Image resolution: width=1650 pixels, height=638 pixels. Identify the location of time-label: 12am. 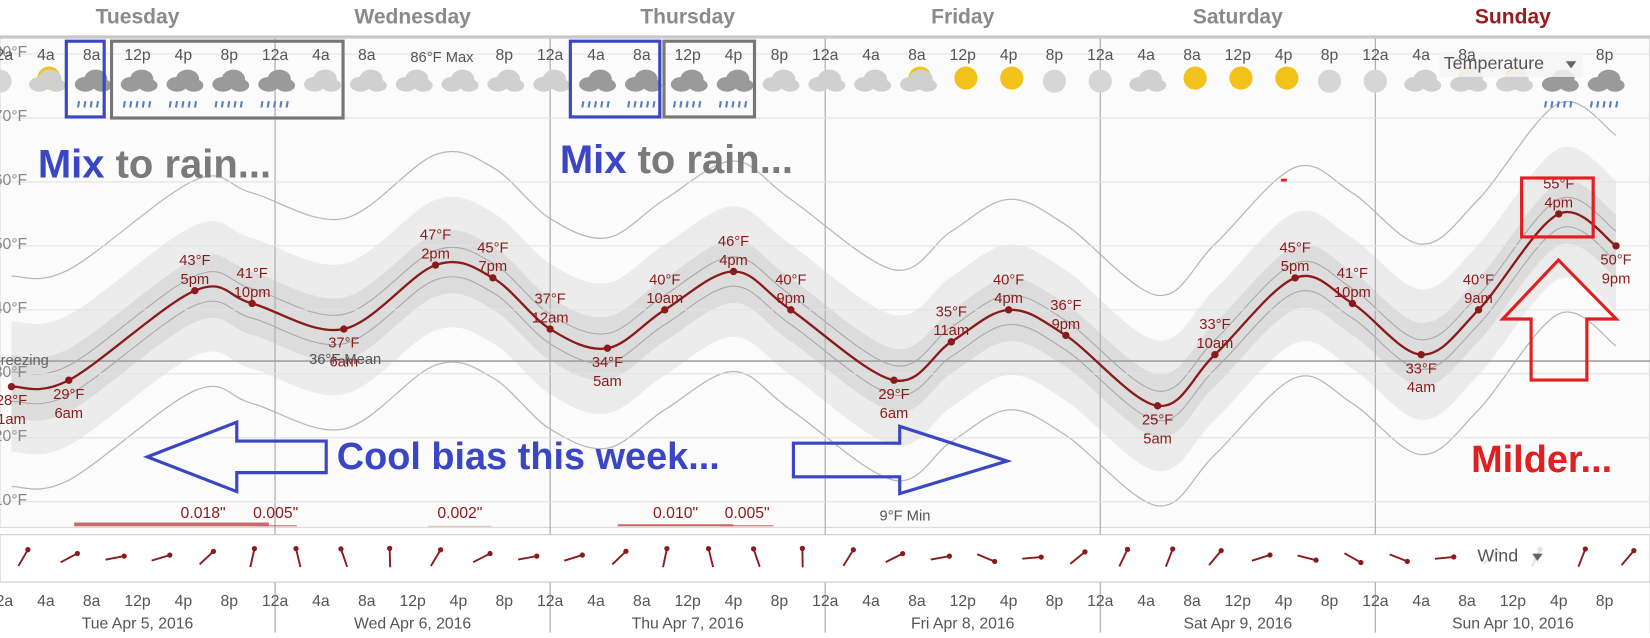
(550, 318).